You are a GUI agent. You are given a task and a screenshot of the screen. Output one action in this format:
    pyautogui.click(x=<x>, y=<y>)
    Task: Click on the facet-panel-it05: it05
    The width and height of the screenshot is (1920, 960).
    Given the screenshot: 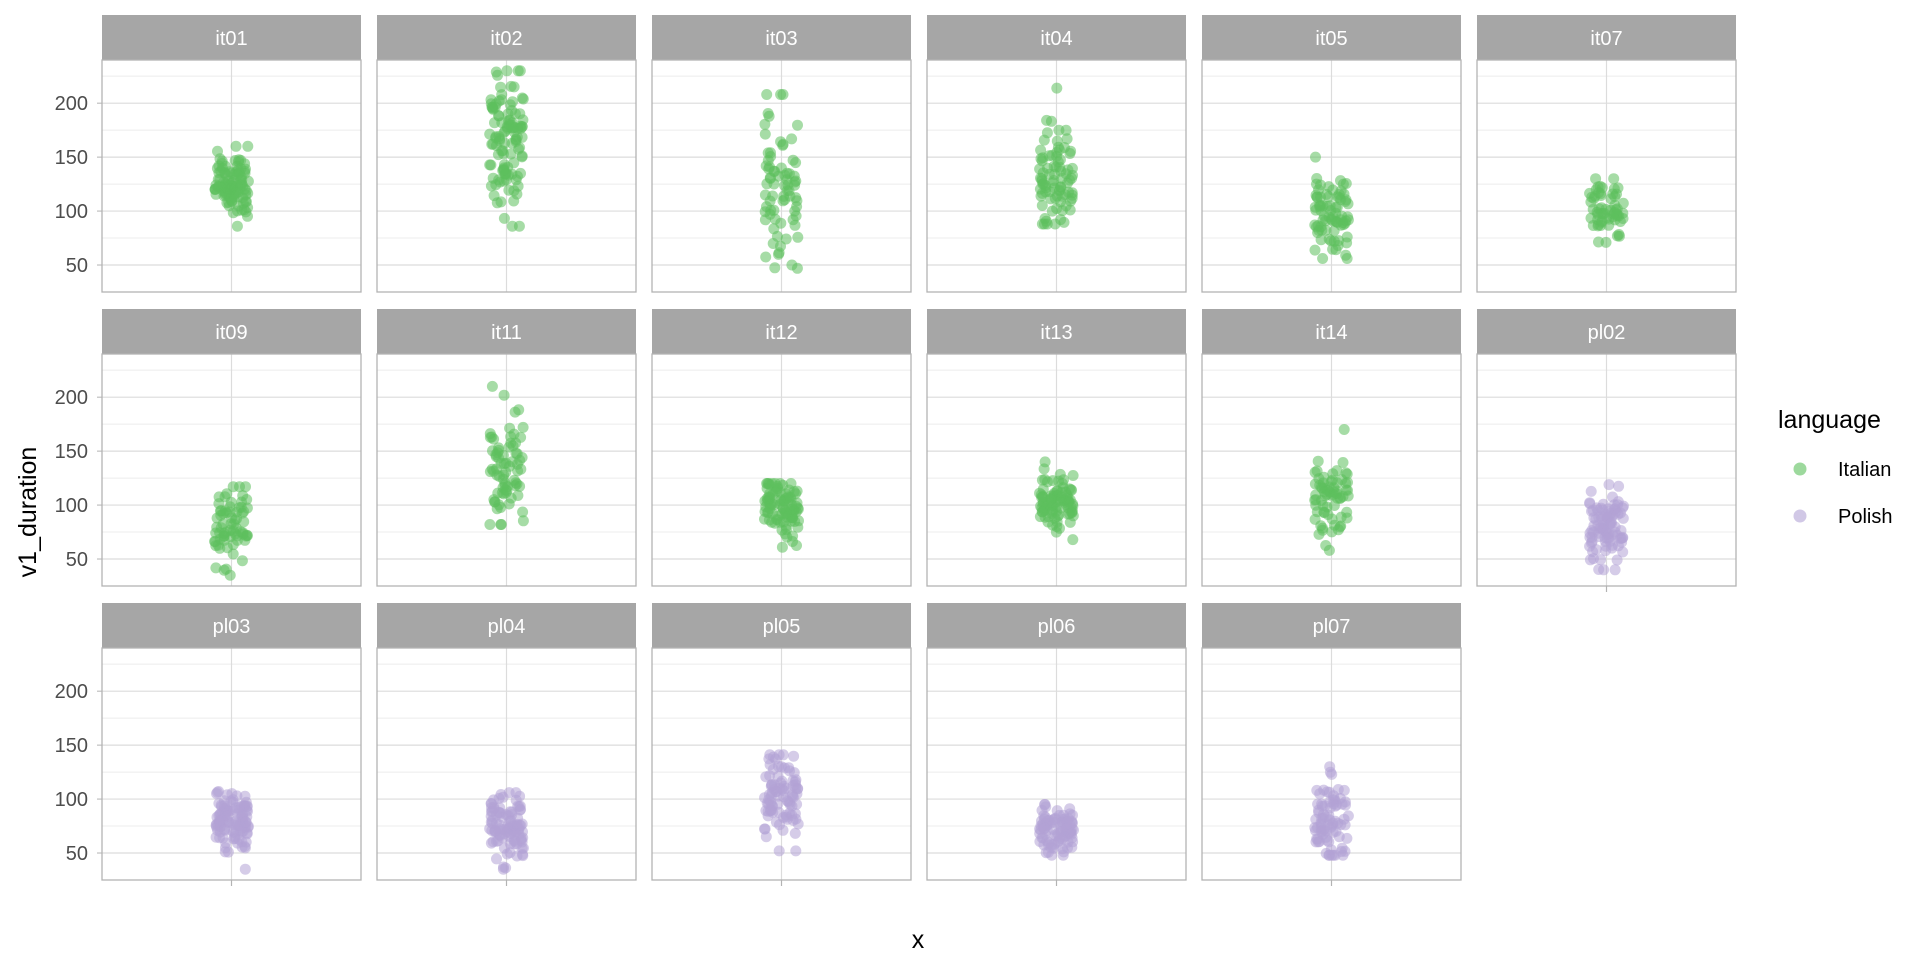 What is the action you would take?
    pyautogui.click(x=1331, y=154)
    